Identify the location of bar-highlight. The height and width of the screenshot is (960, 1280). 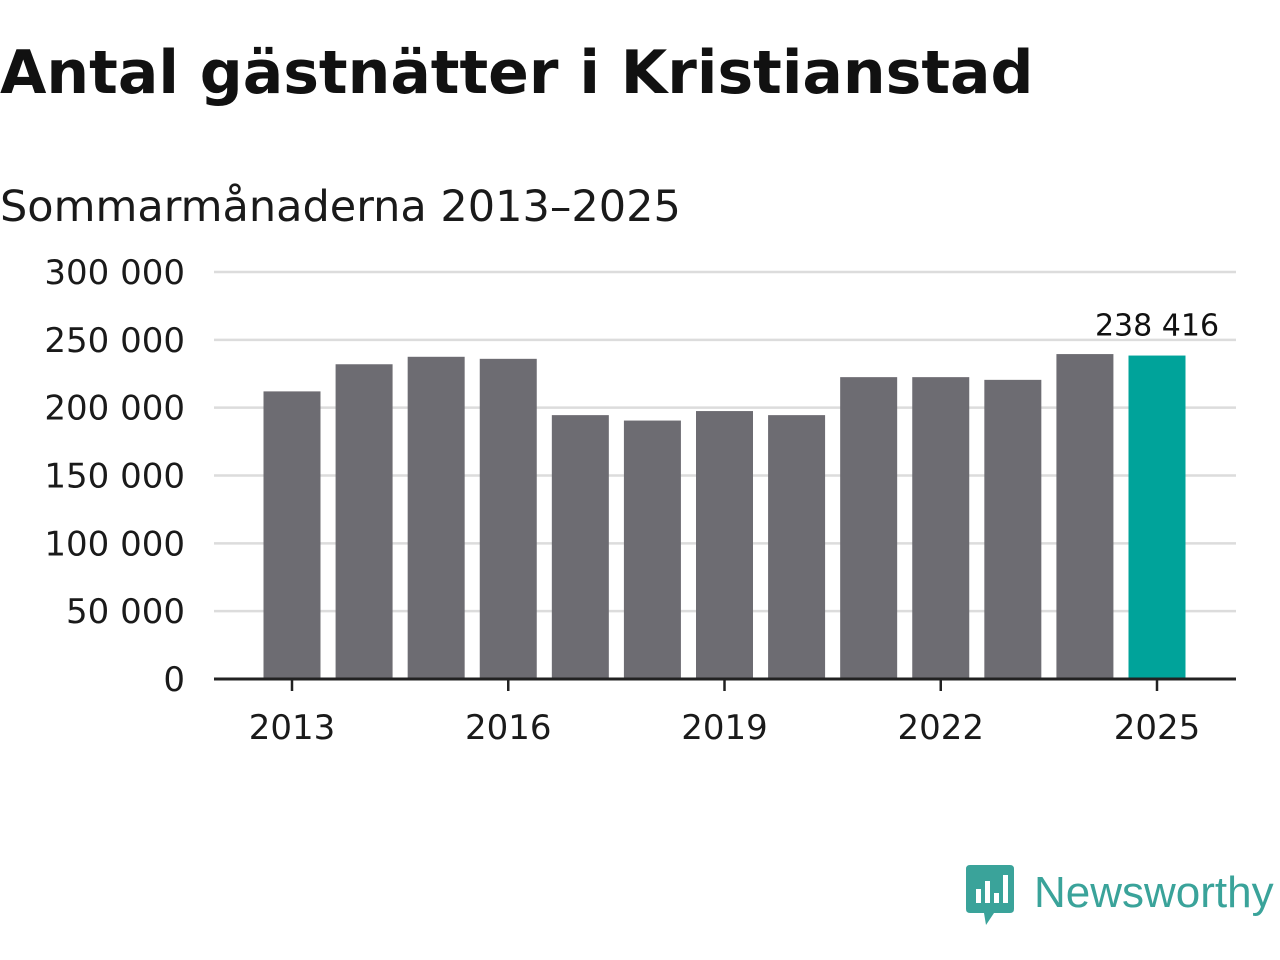
(1157, 517).